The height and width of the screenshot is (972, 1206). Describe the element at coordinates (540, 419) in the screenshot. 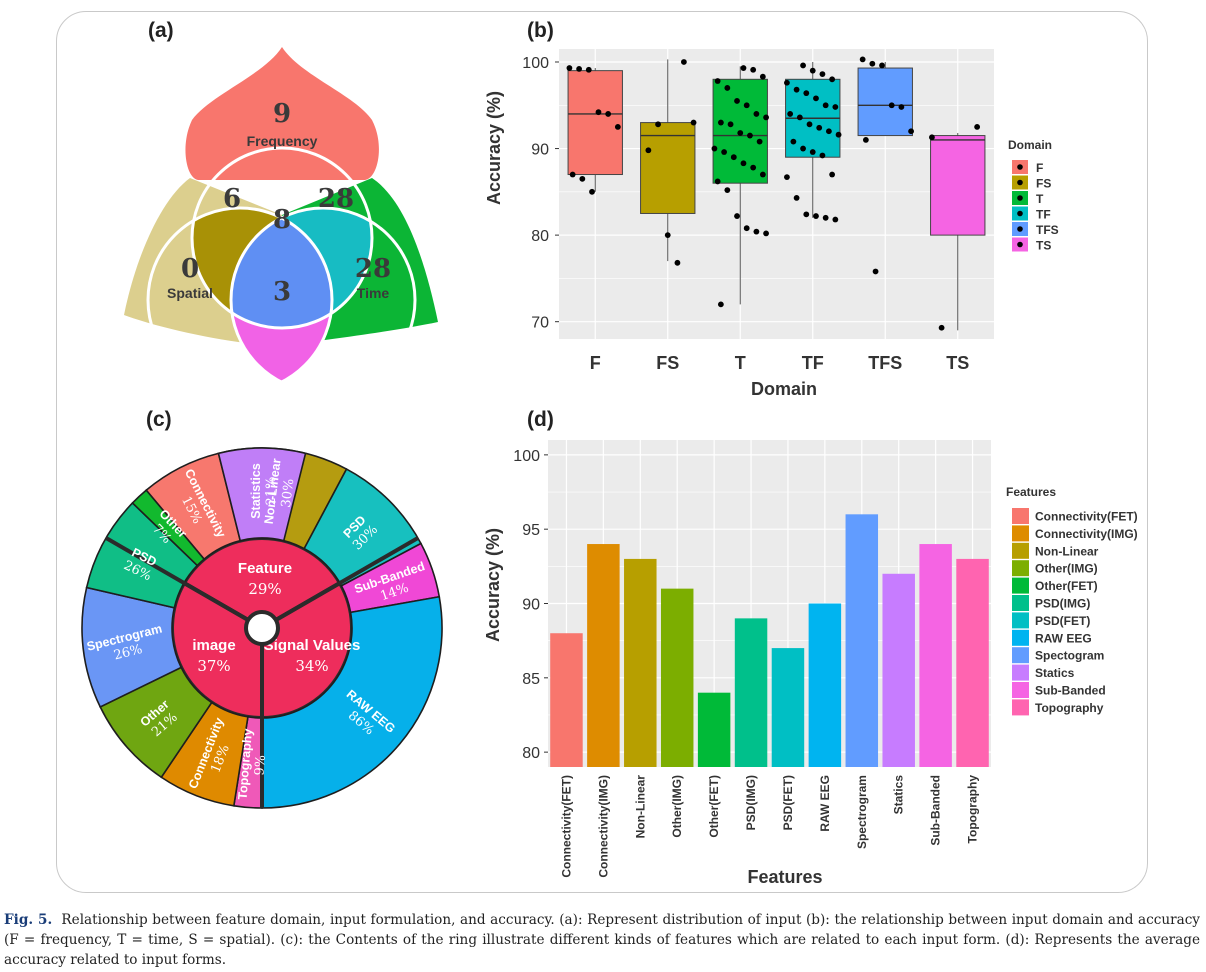

I see `panel-d-letter: (d)` at that location.